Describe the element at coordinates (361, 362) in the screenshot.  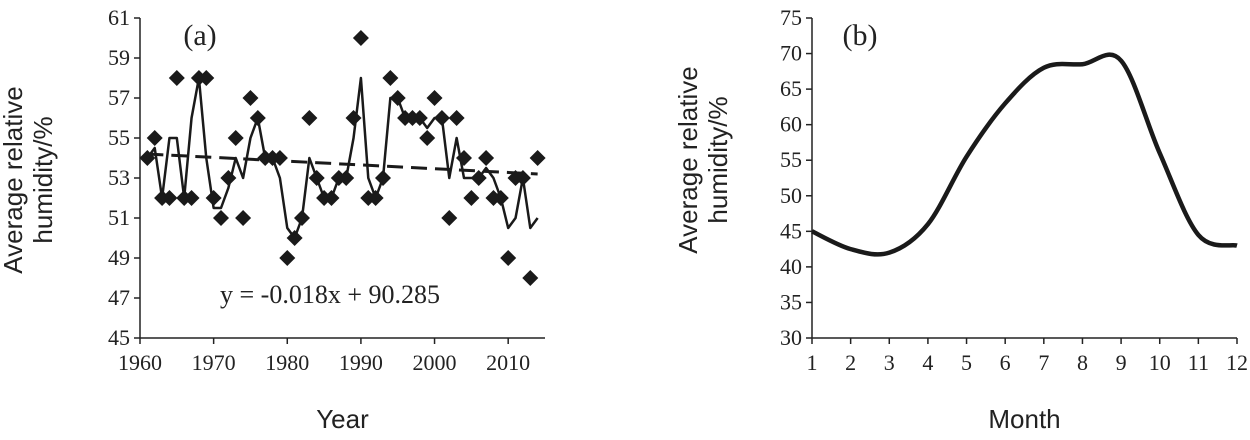
I see `x-tick-label: 1990` at that location.